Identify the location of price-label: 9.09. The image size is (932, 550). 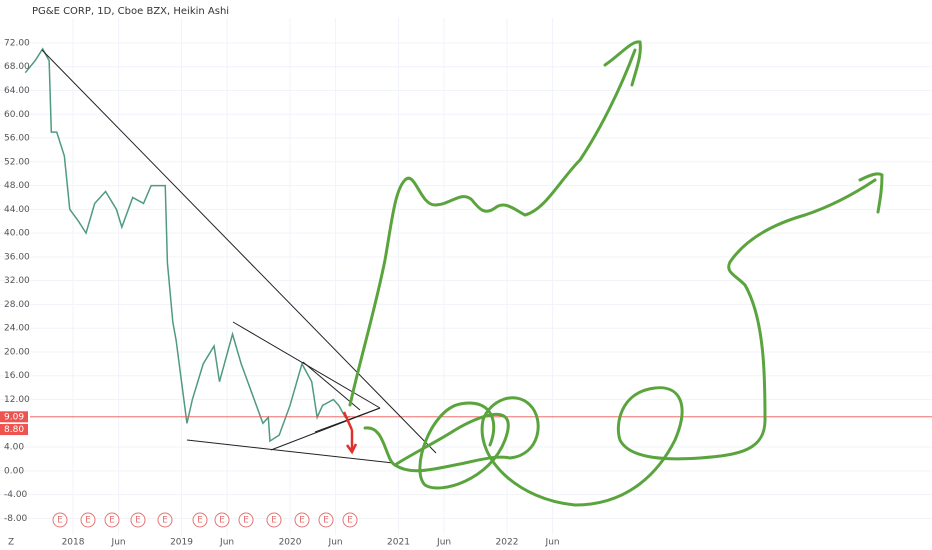
(14, 417).